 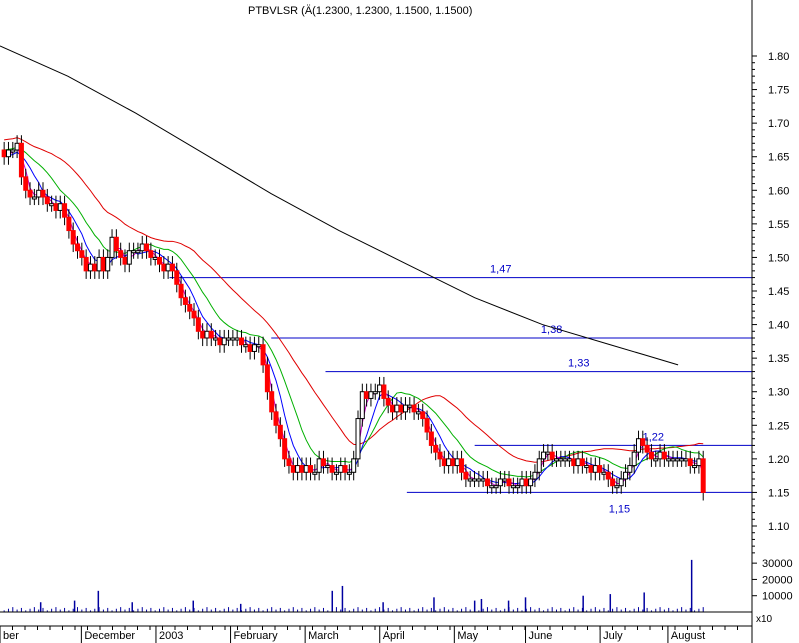 I want to click on hline-label: 1,47, so click(x=500, y=270).